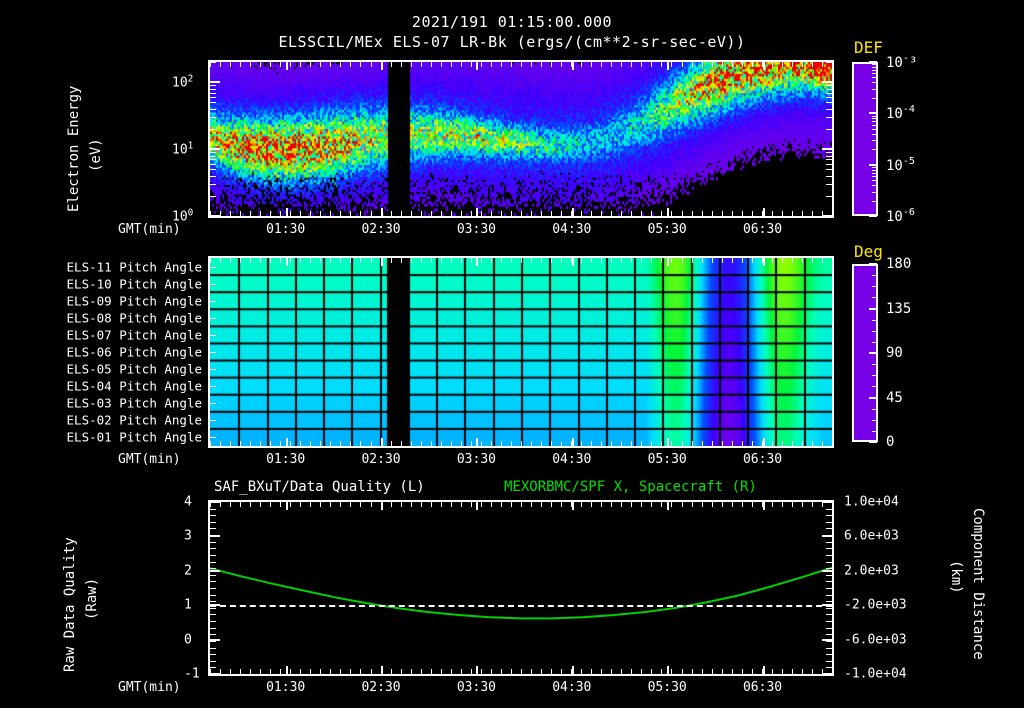  I want to click on panel1-xtick-label-0: 01:30, so click(286, 229).